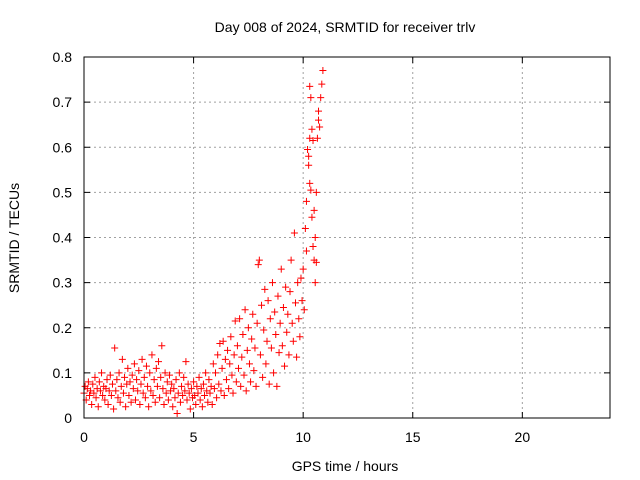  I want to click on x-axis-label: GPS time / hours, so click(345, 466).